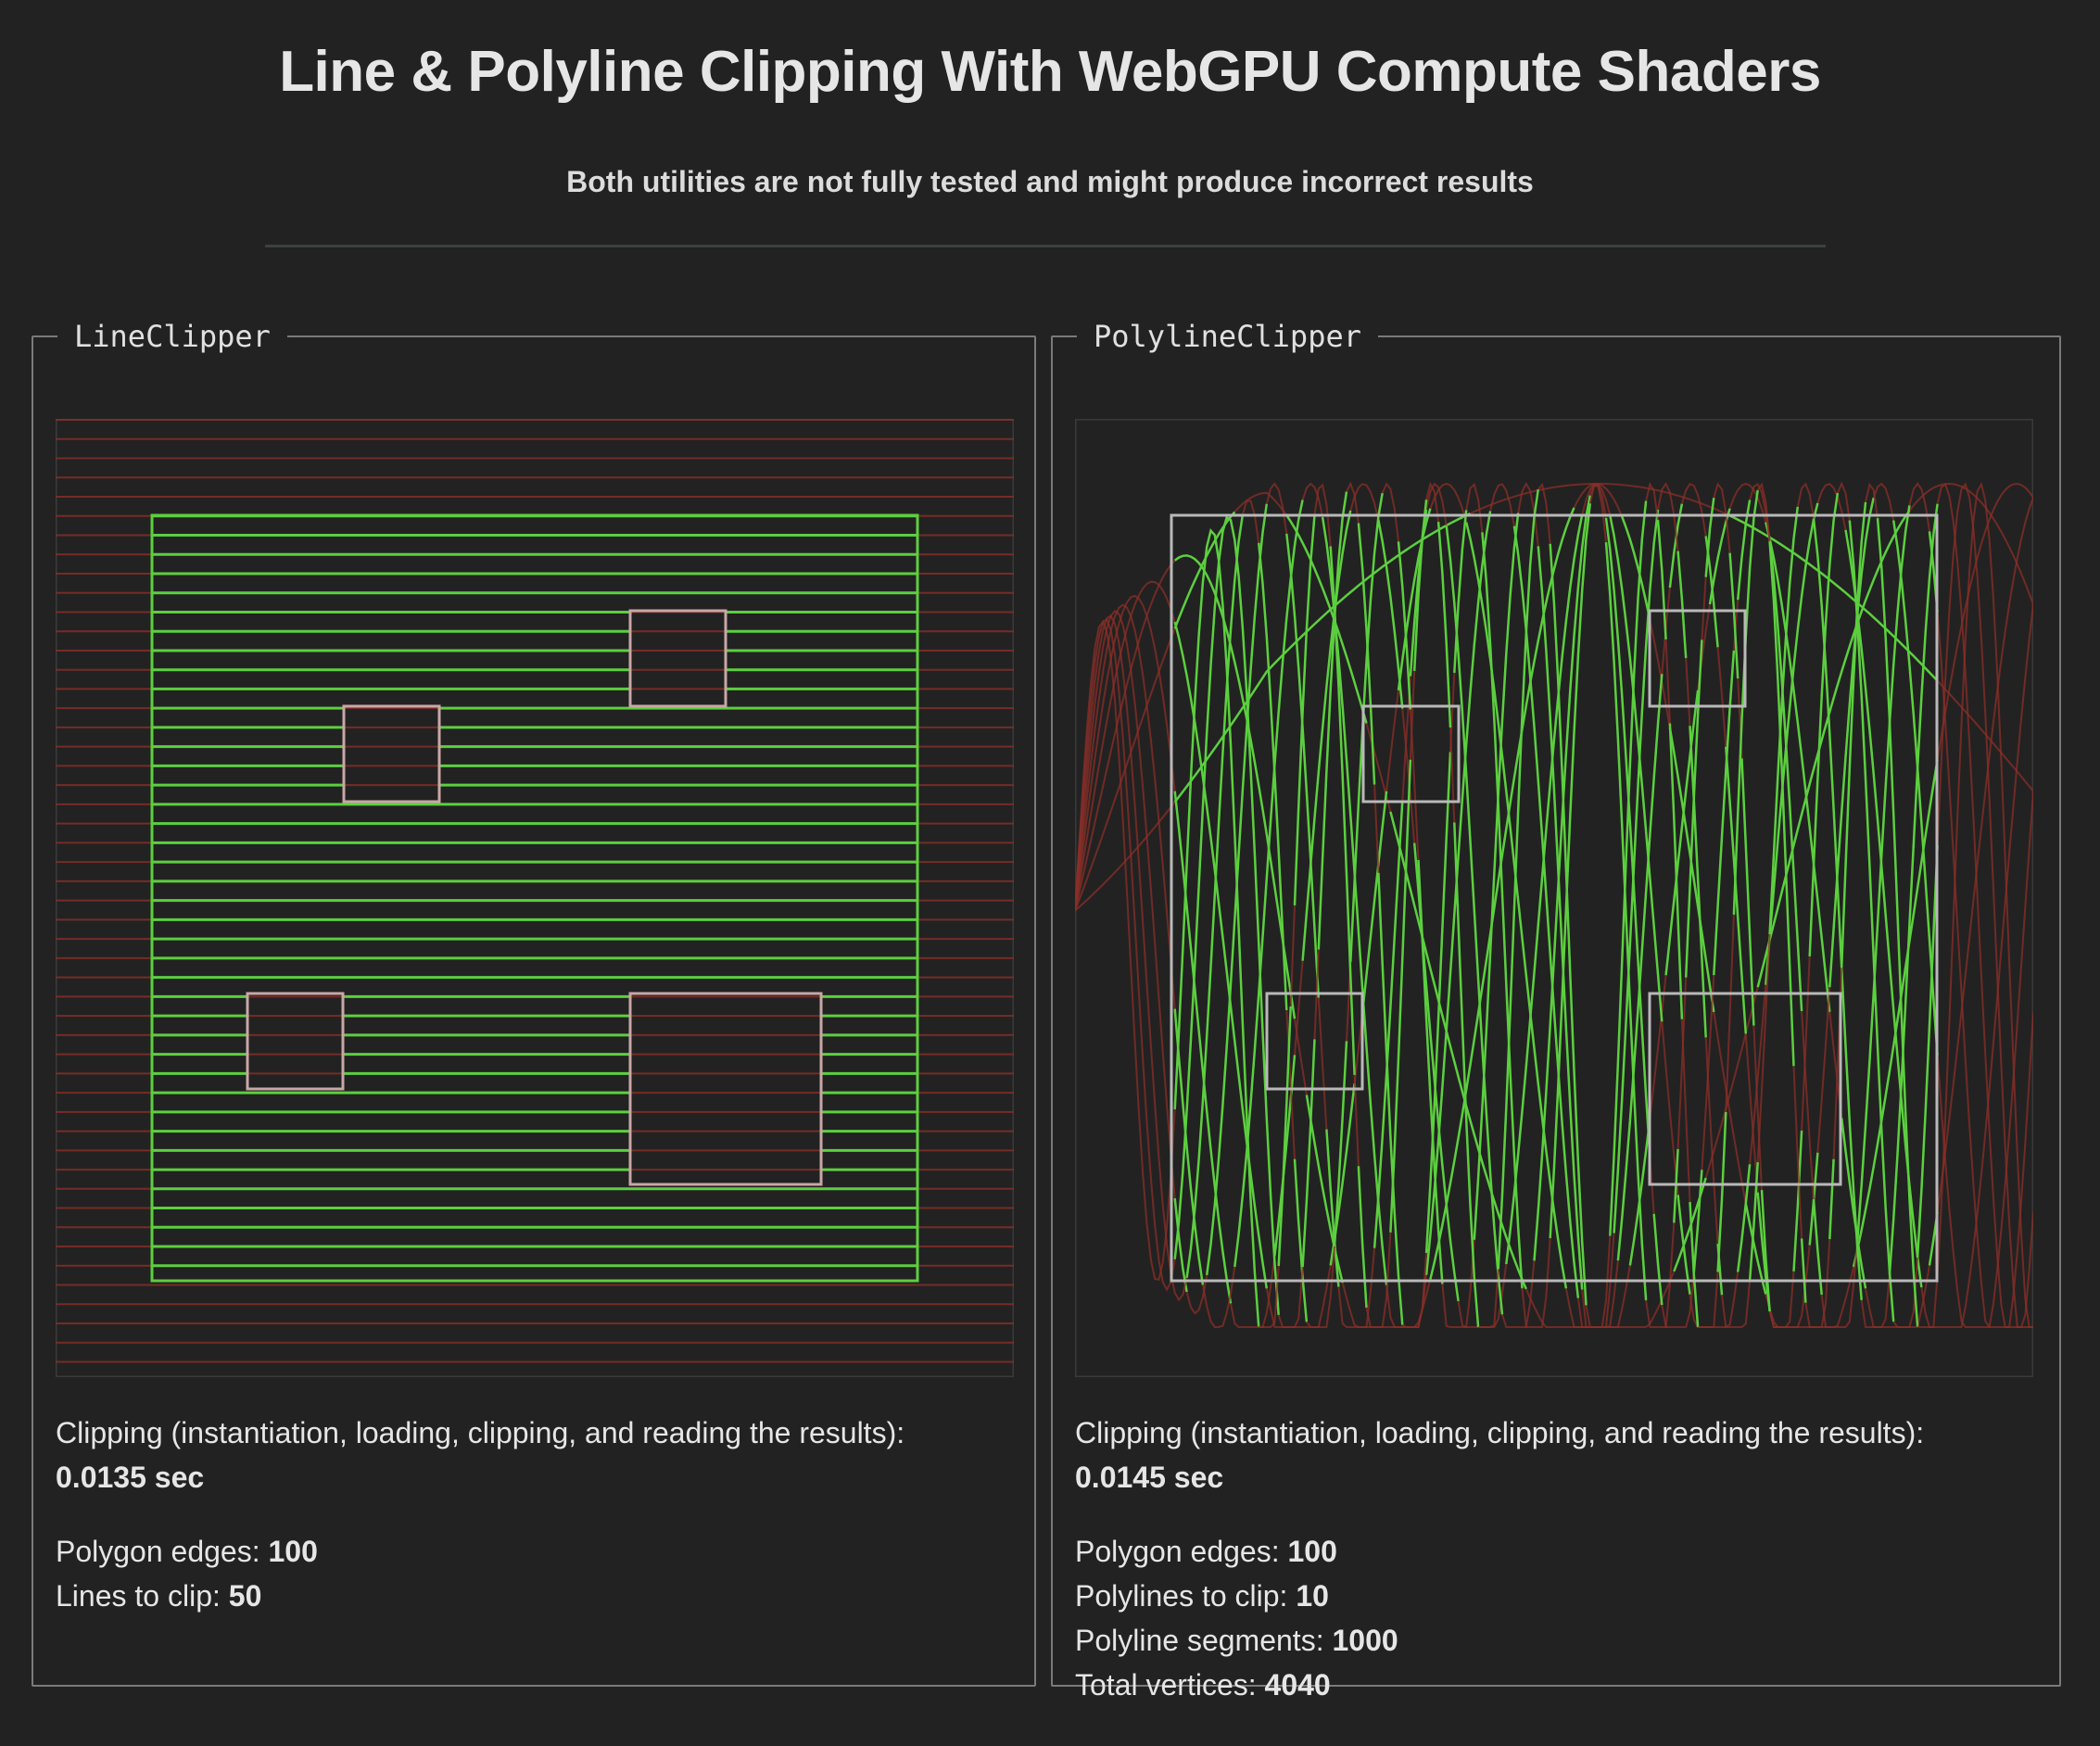 Image resolution: width=2100 pixels, height=1746 pixels. I want to click on stat-value: 1000, so click(1365, 1640).